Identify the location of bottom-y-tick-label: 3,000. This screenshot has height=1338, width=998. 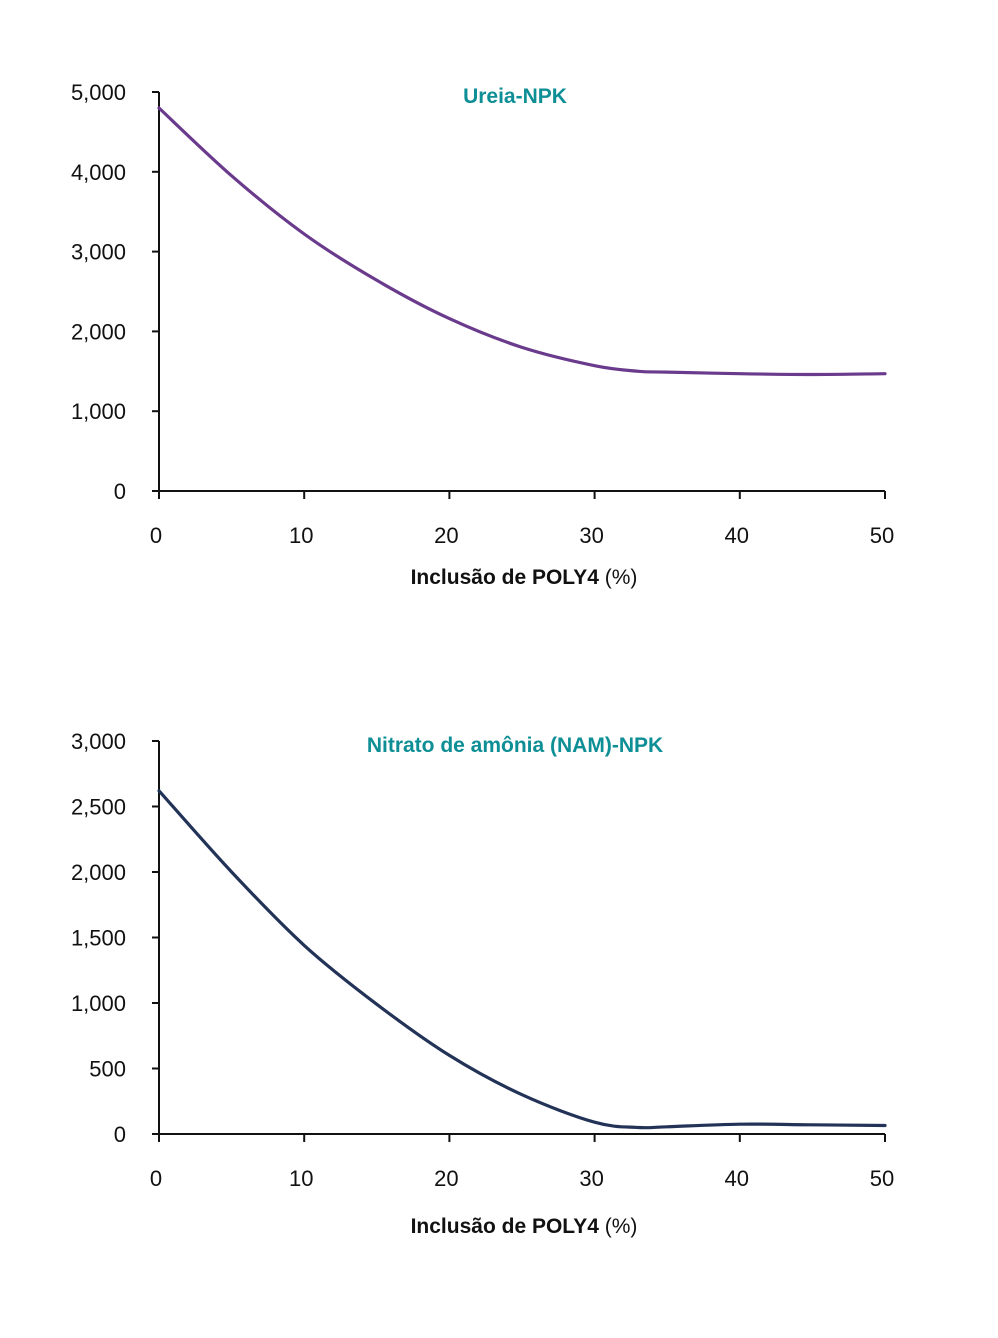
(98, 741).